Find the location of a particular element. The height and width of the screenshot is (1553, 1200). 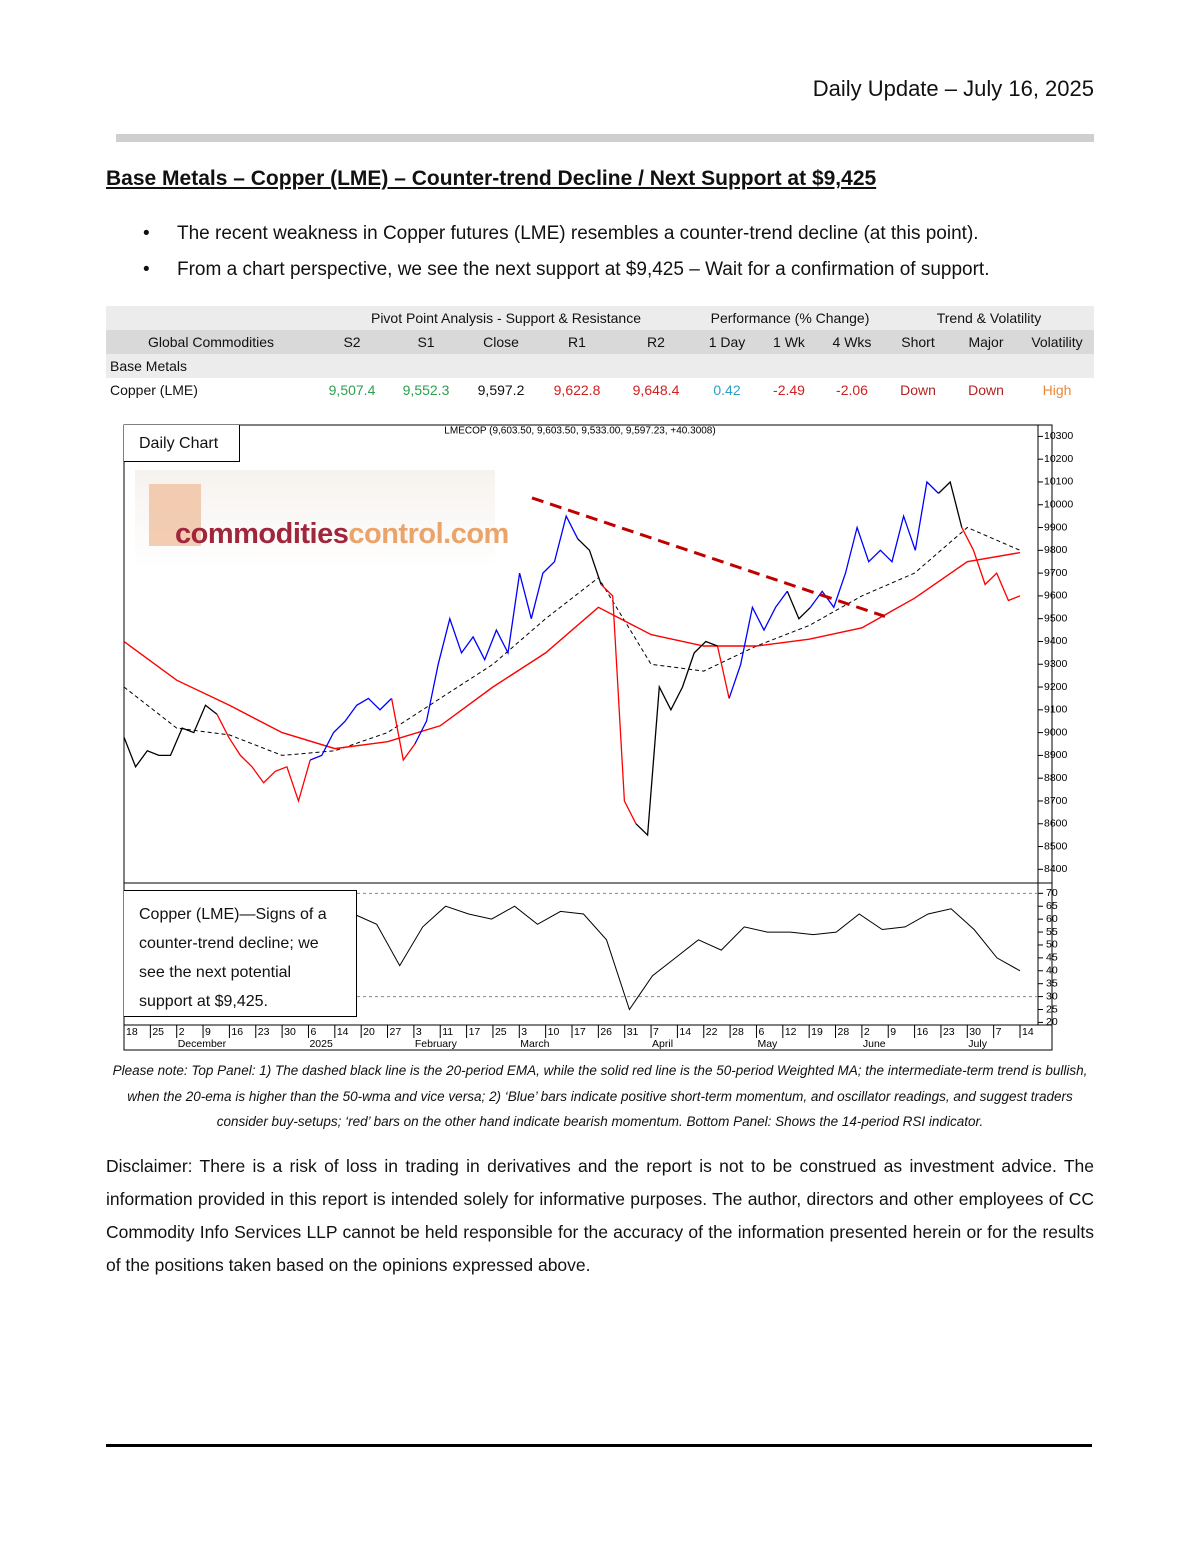

trendline is located at coordinates (708, 557).